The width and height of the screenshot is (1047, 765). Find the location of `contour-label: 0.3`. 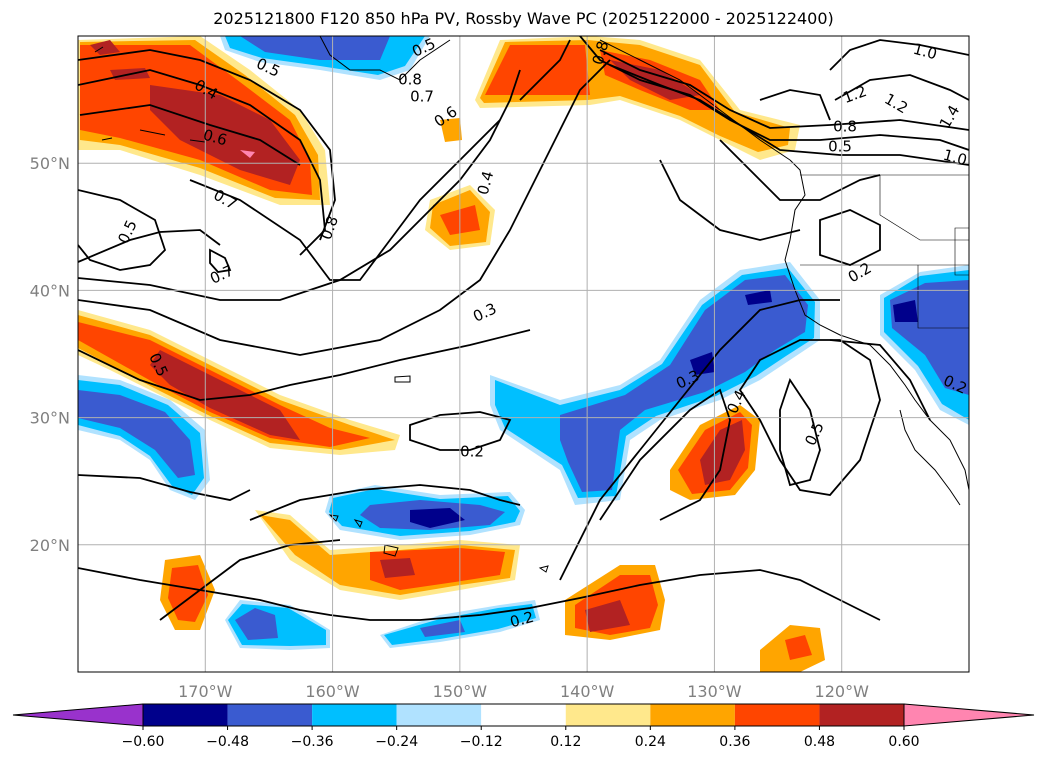

contour-label: 0.3 is located at coordinates (484, 312).